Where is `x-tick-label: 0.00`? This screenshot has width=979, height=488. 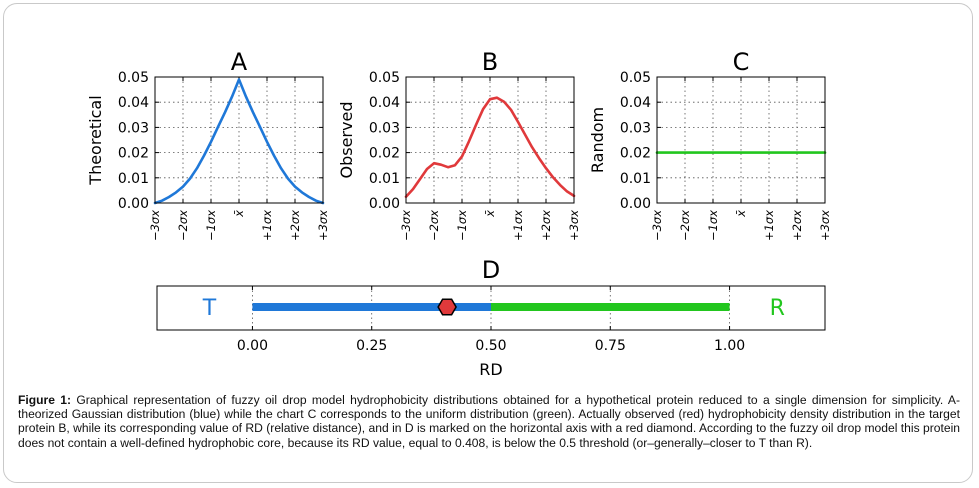 x-tick-label: 0.00 is located at coordinates (252, 346).